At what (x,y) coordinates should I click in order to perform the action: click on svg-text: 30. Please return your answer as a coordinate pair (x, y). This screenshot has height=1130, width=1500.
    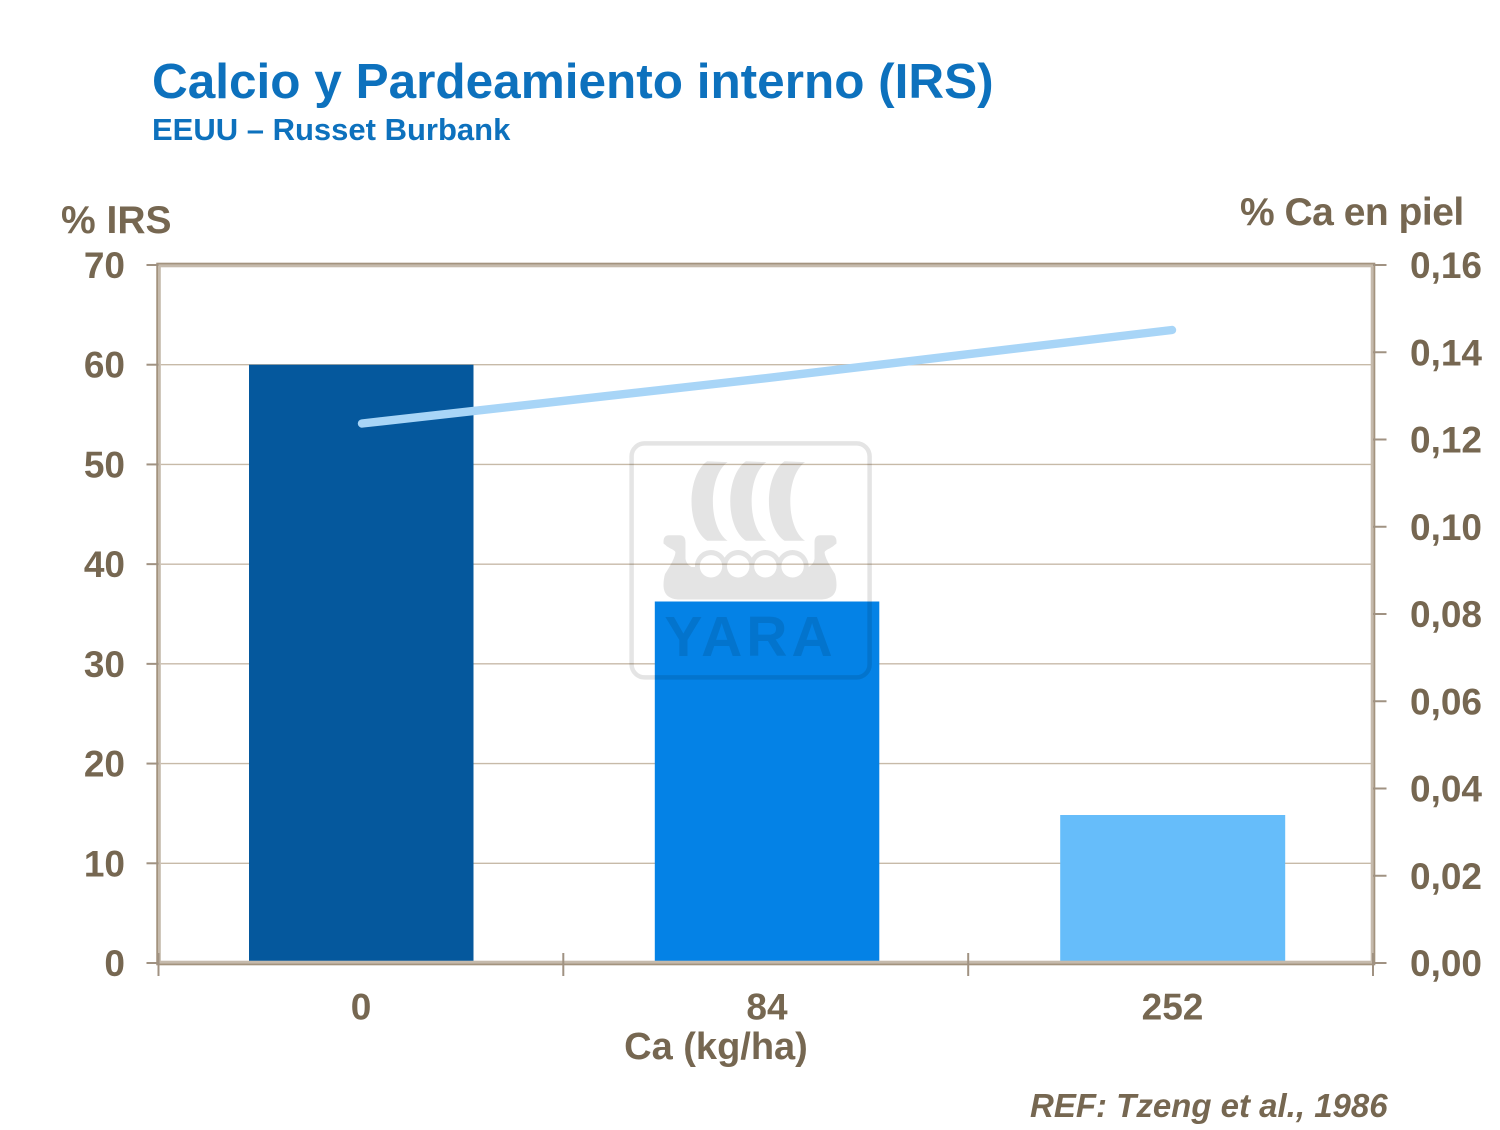
    Looking at the image, I should click on (104, 664).